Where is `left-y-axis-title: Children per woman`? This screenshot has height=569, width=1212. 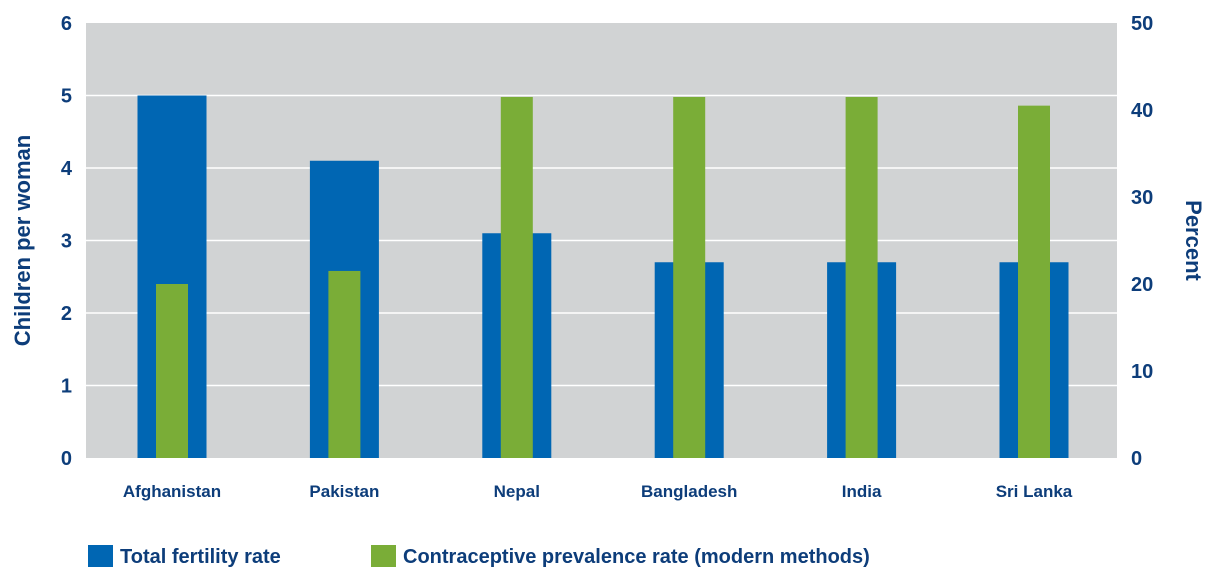 left-y-axis-title: Children per woman is located at coordinates (22, 240).